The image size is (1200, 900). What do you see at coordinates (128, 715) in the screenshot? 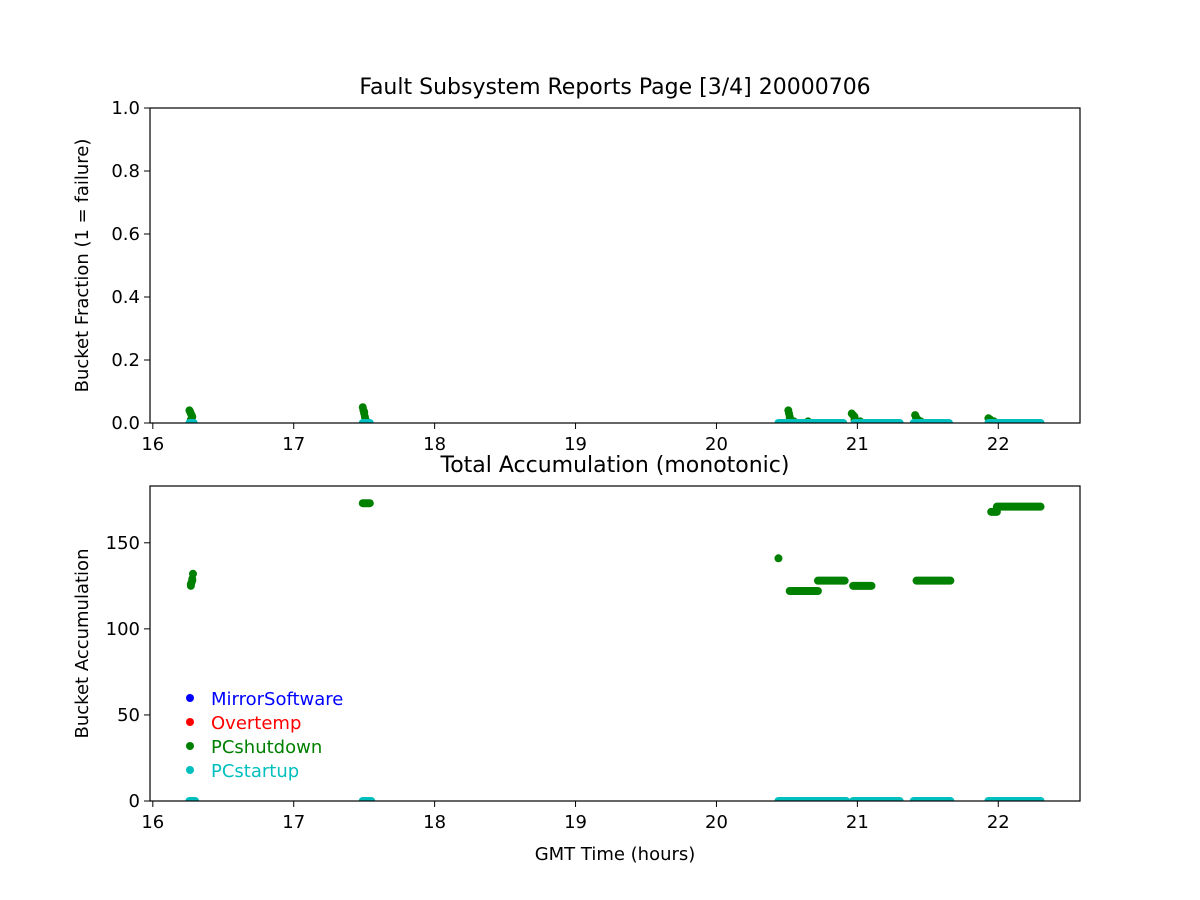
I see `y-tick-label: 50` at bounding box center [128, 715].